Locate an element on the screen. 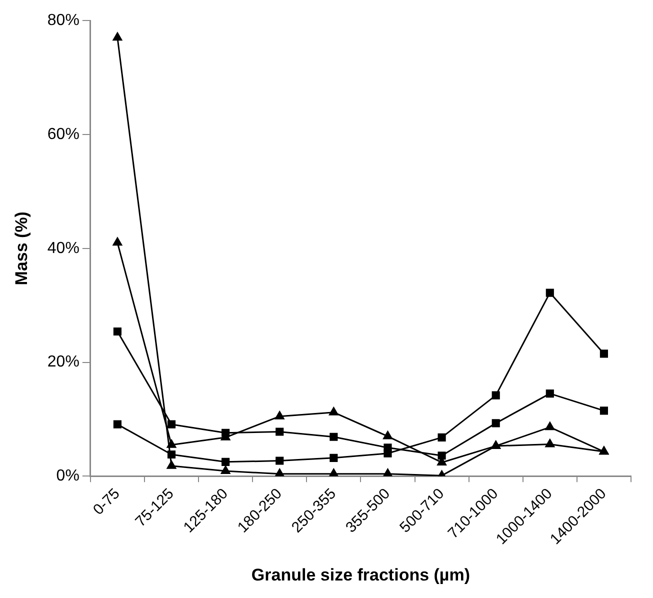  x-axis-title: Granule size fractions (µm) is located at coordinates (360, 574).